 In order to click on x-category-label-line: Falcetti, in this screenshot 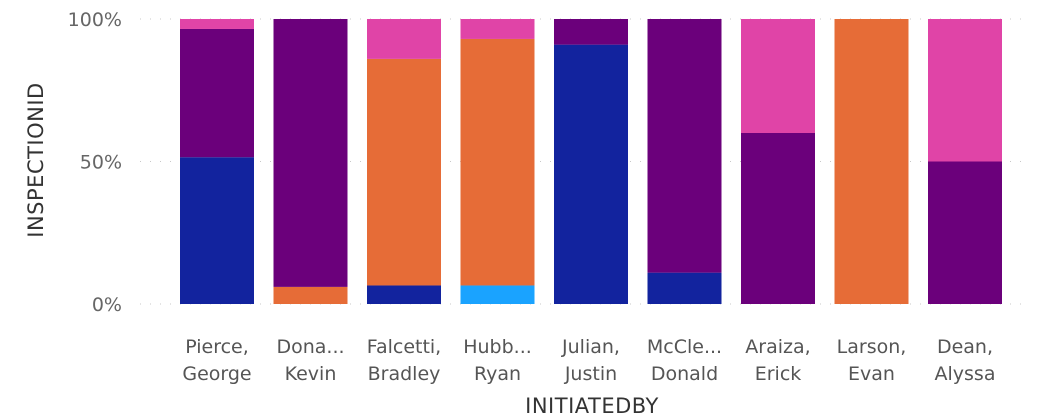, I will do `click(404, 347)`.